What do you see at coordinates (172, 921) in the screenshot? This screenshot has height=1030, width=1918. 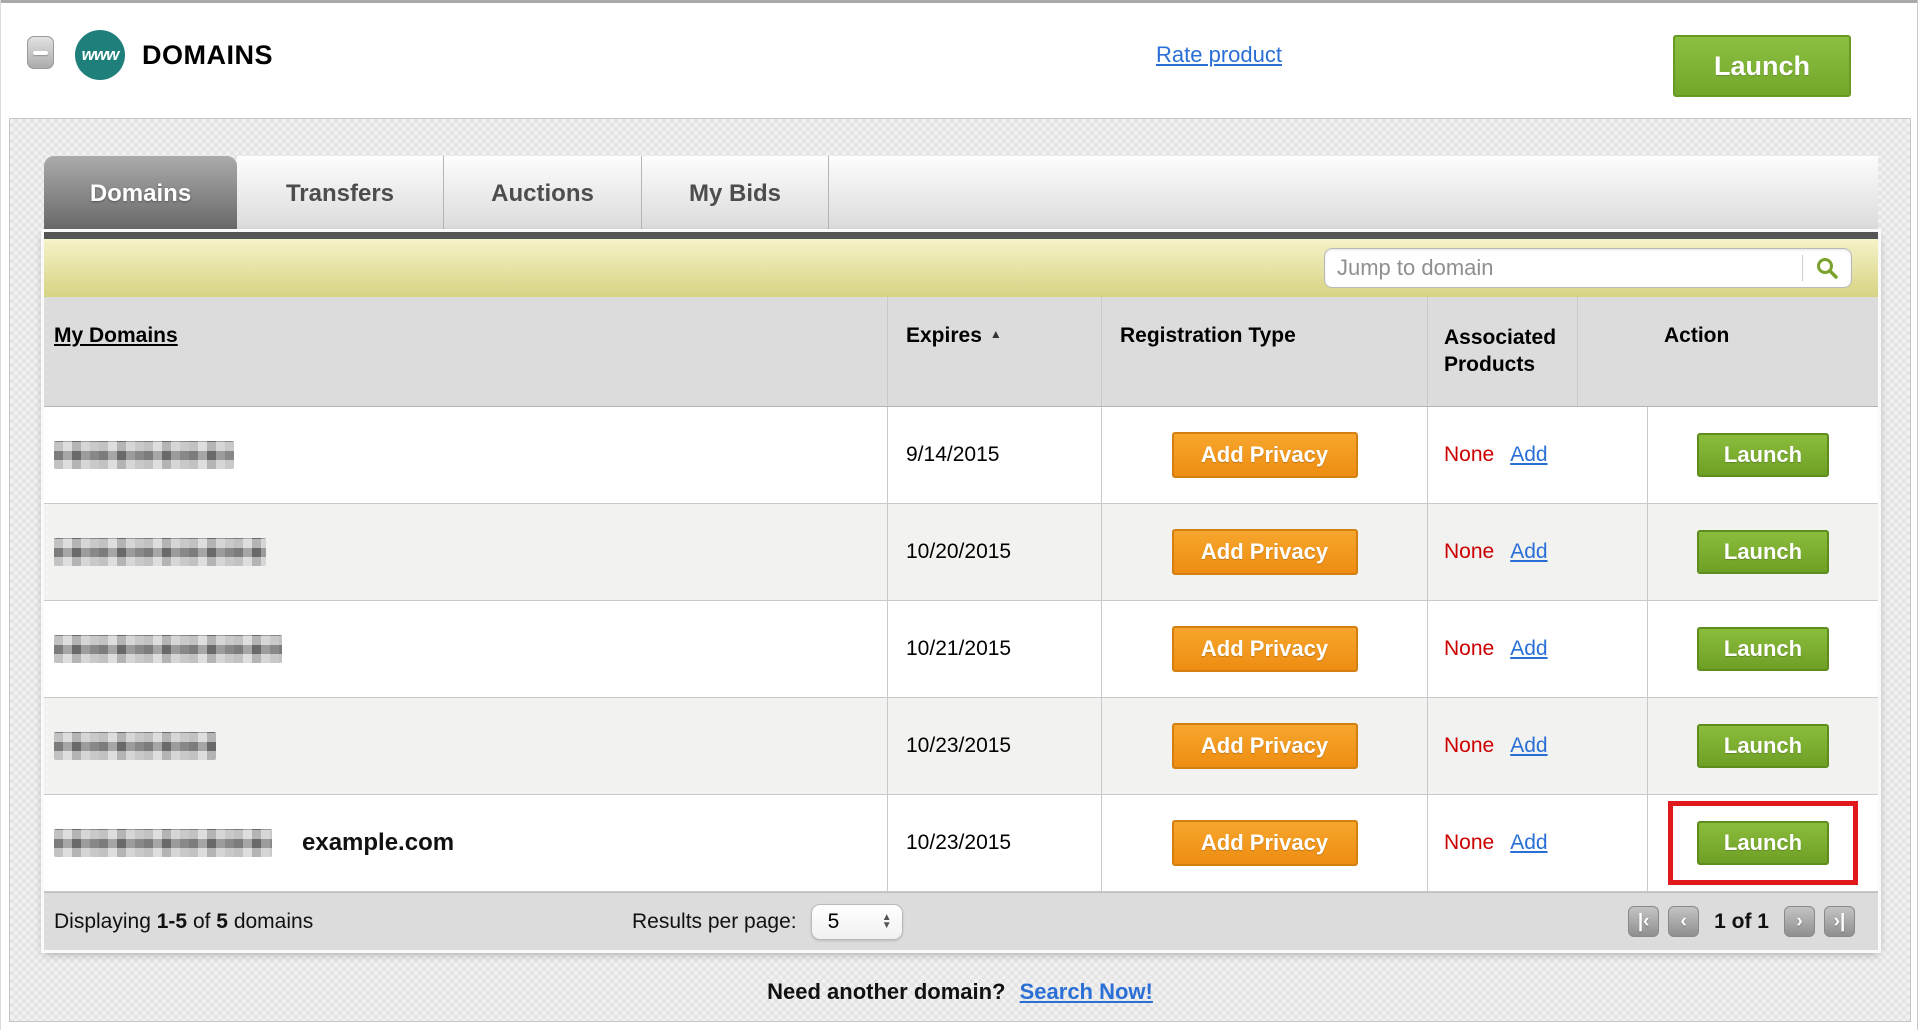 I see `displaying-range: 1-5` at bounding box center [172, 921].